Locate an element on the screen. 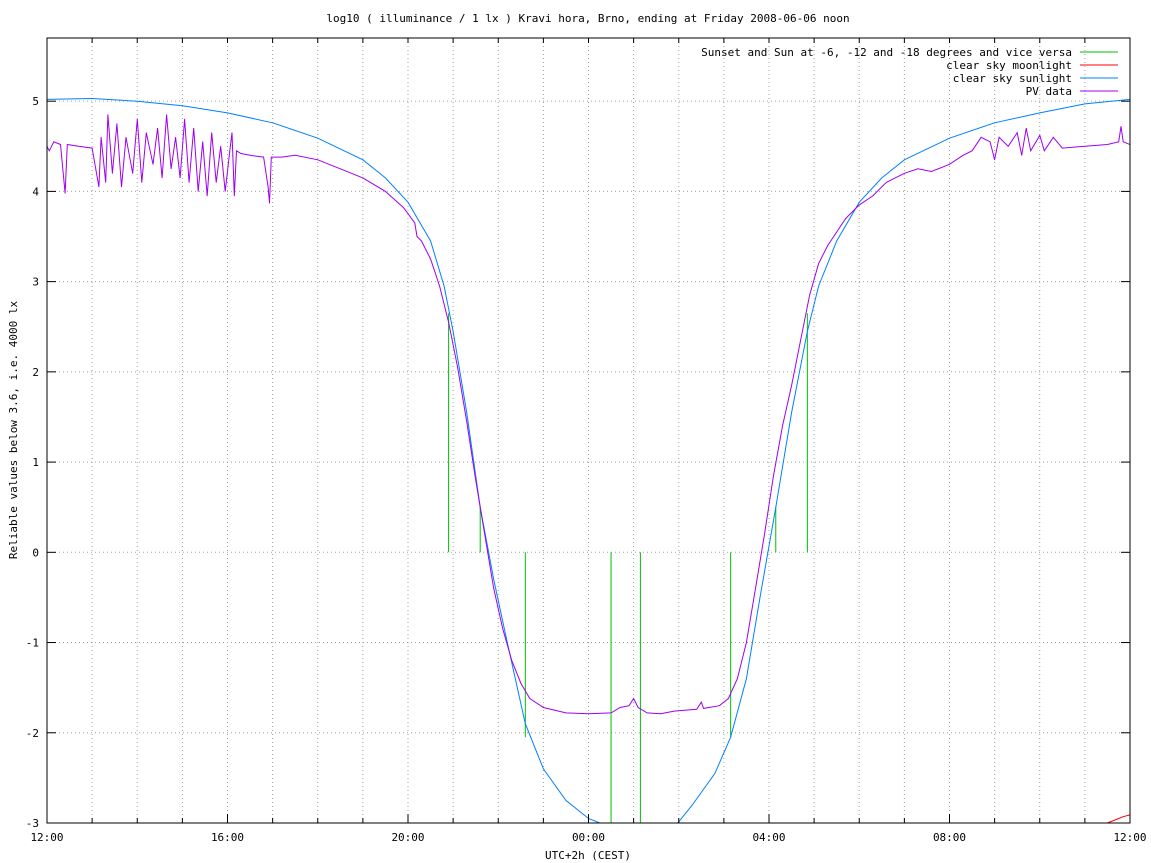 The image size is (1151, 863). x-tick-label: 20:00 is located at coordinates (407, 837).